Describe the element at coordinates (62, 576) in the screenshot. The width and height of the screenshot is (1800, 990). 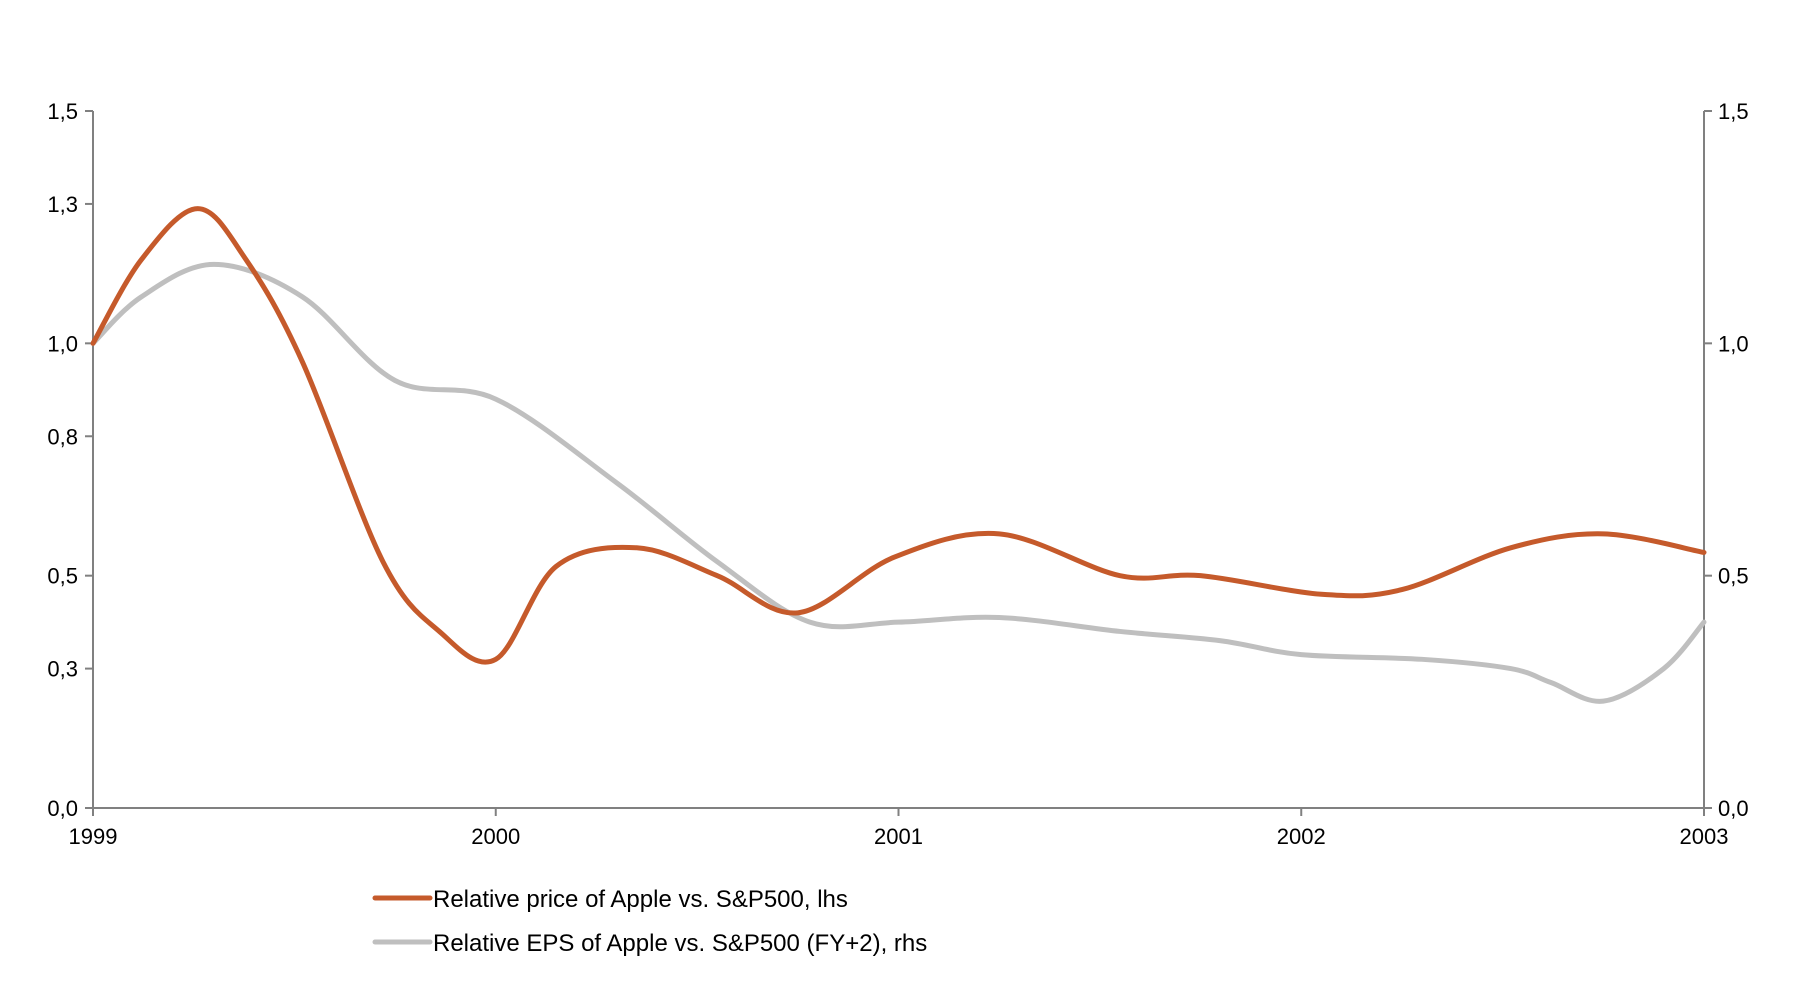
I see `left-y-tick-label: 0,5` at that location.